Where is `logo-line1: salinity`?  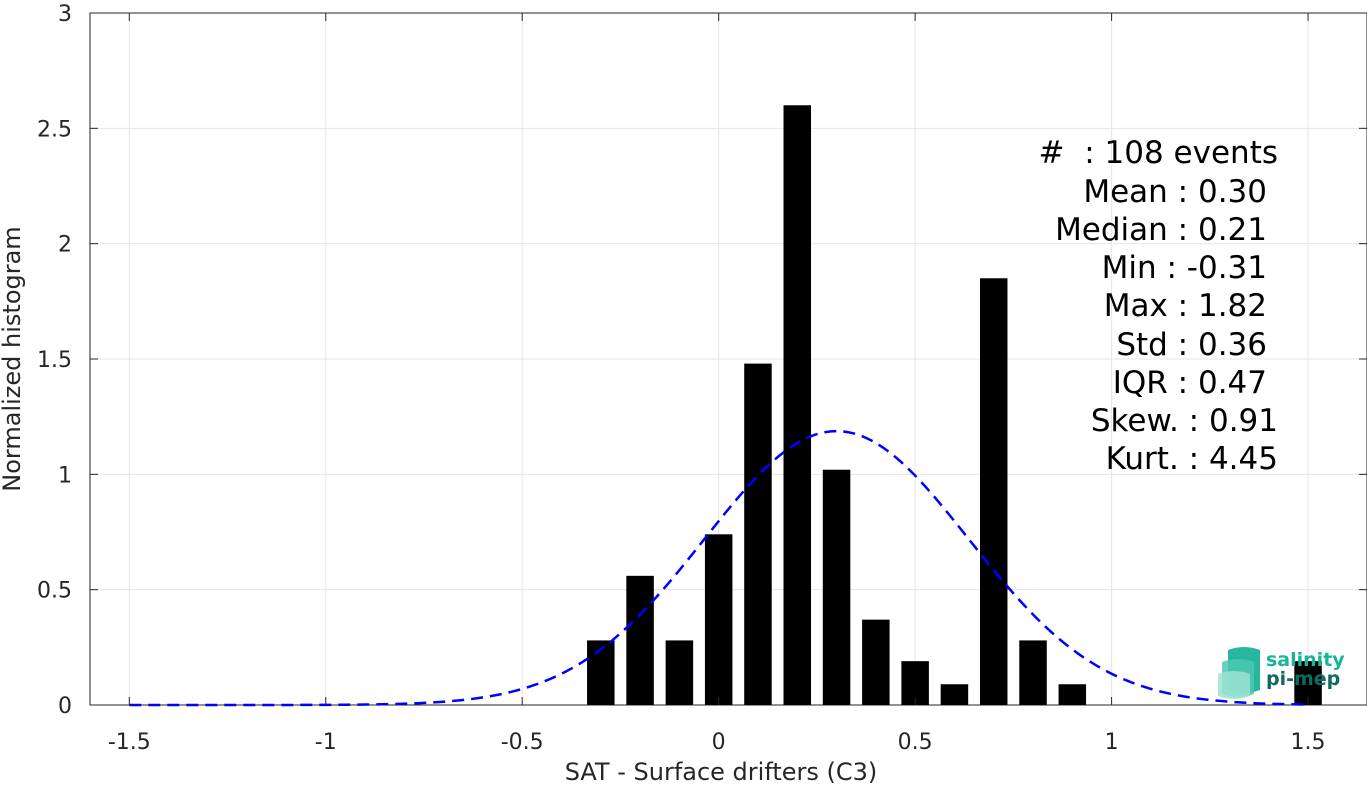 logo-line1: salinity is located at coordinates (1305, 660).